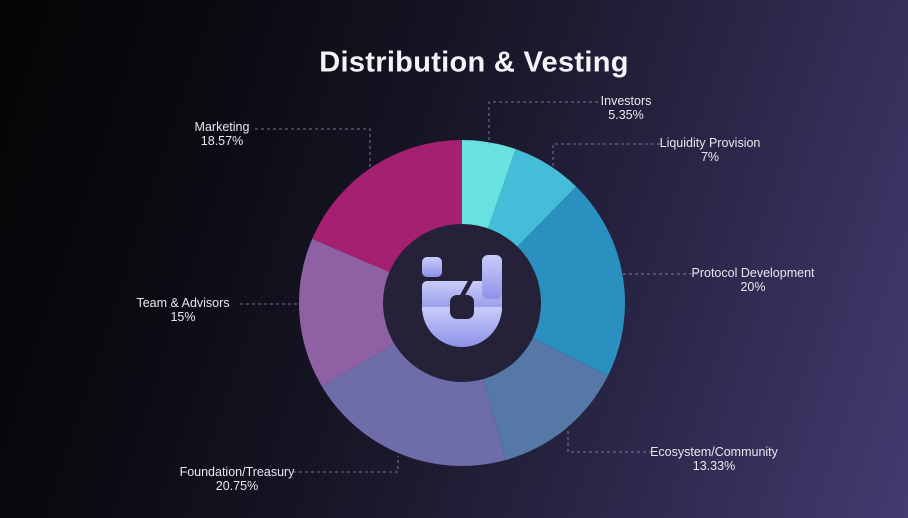 This screenshot has height=518, width=908. Describe the element at coordinates (710, 156) in the screenshot. I see `slice-value: 7%` at that location.